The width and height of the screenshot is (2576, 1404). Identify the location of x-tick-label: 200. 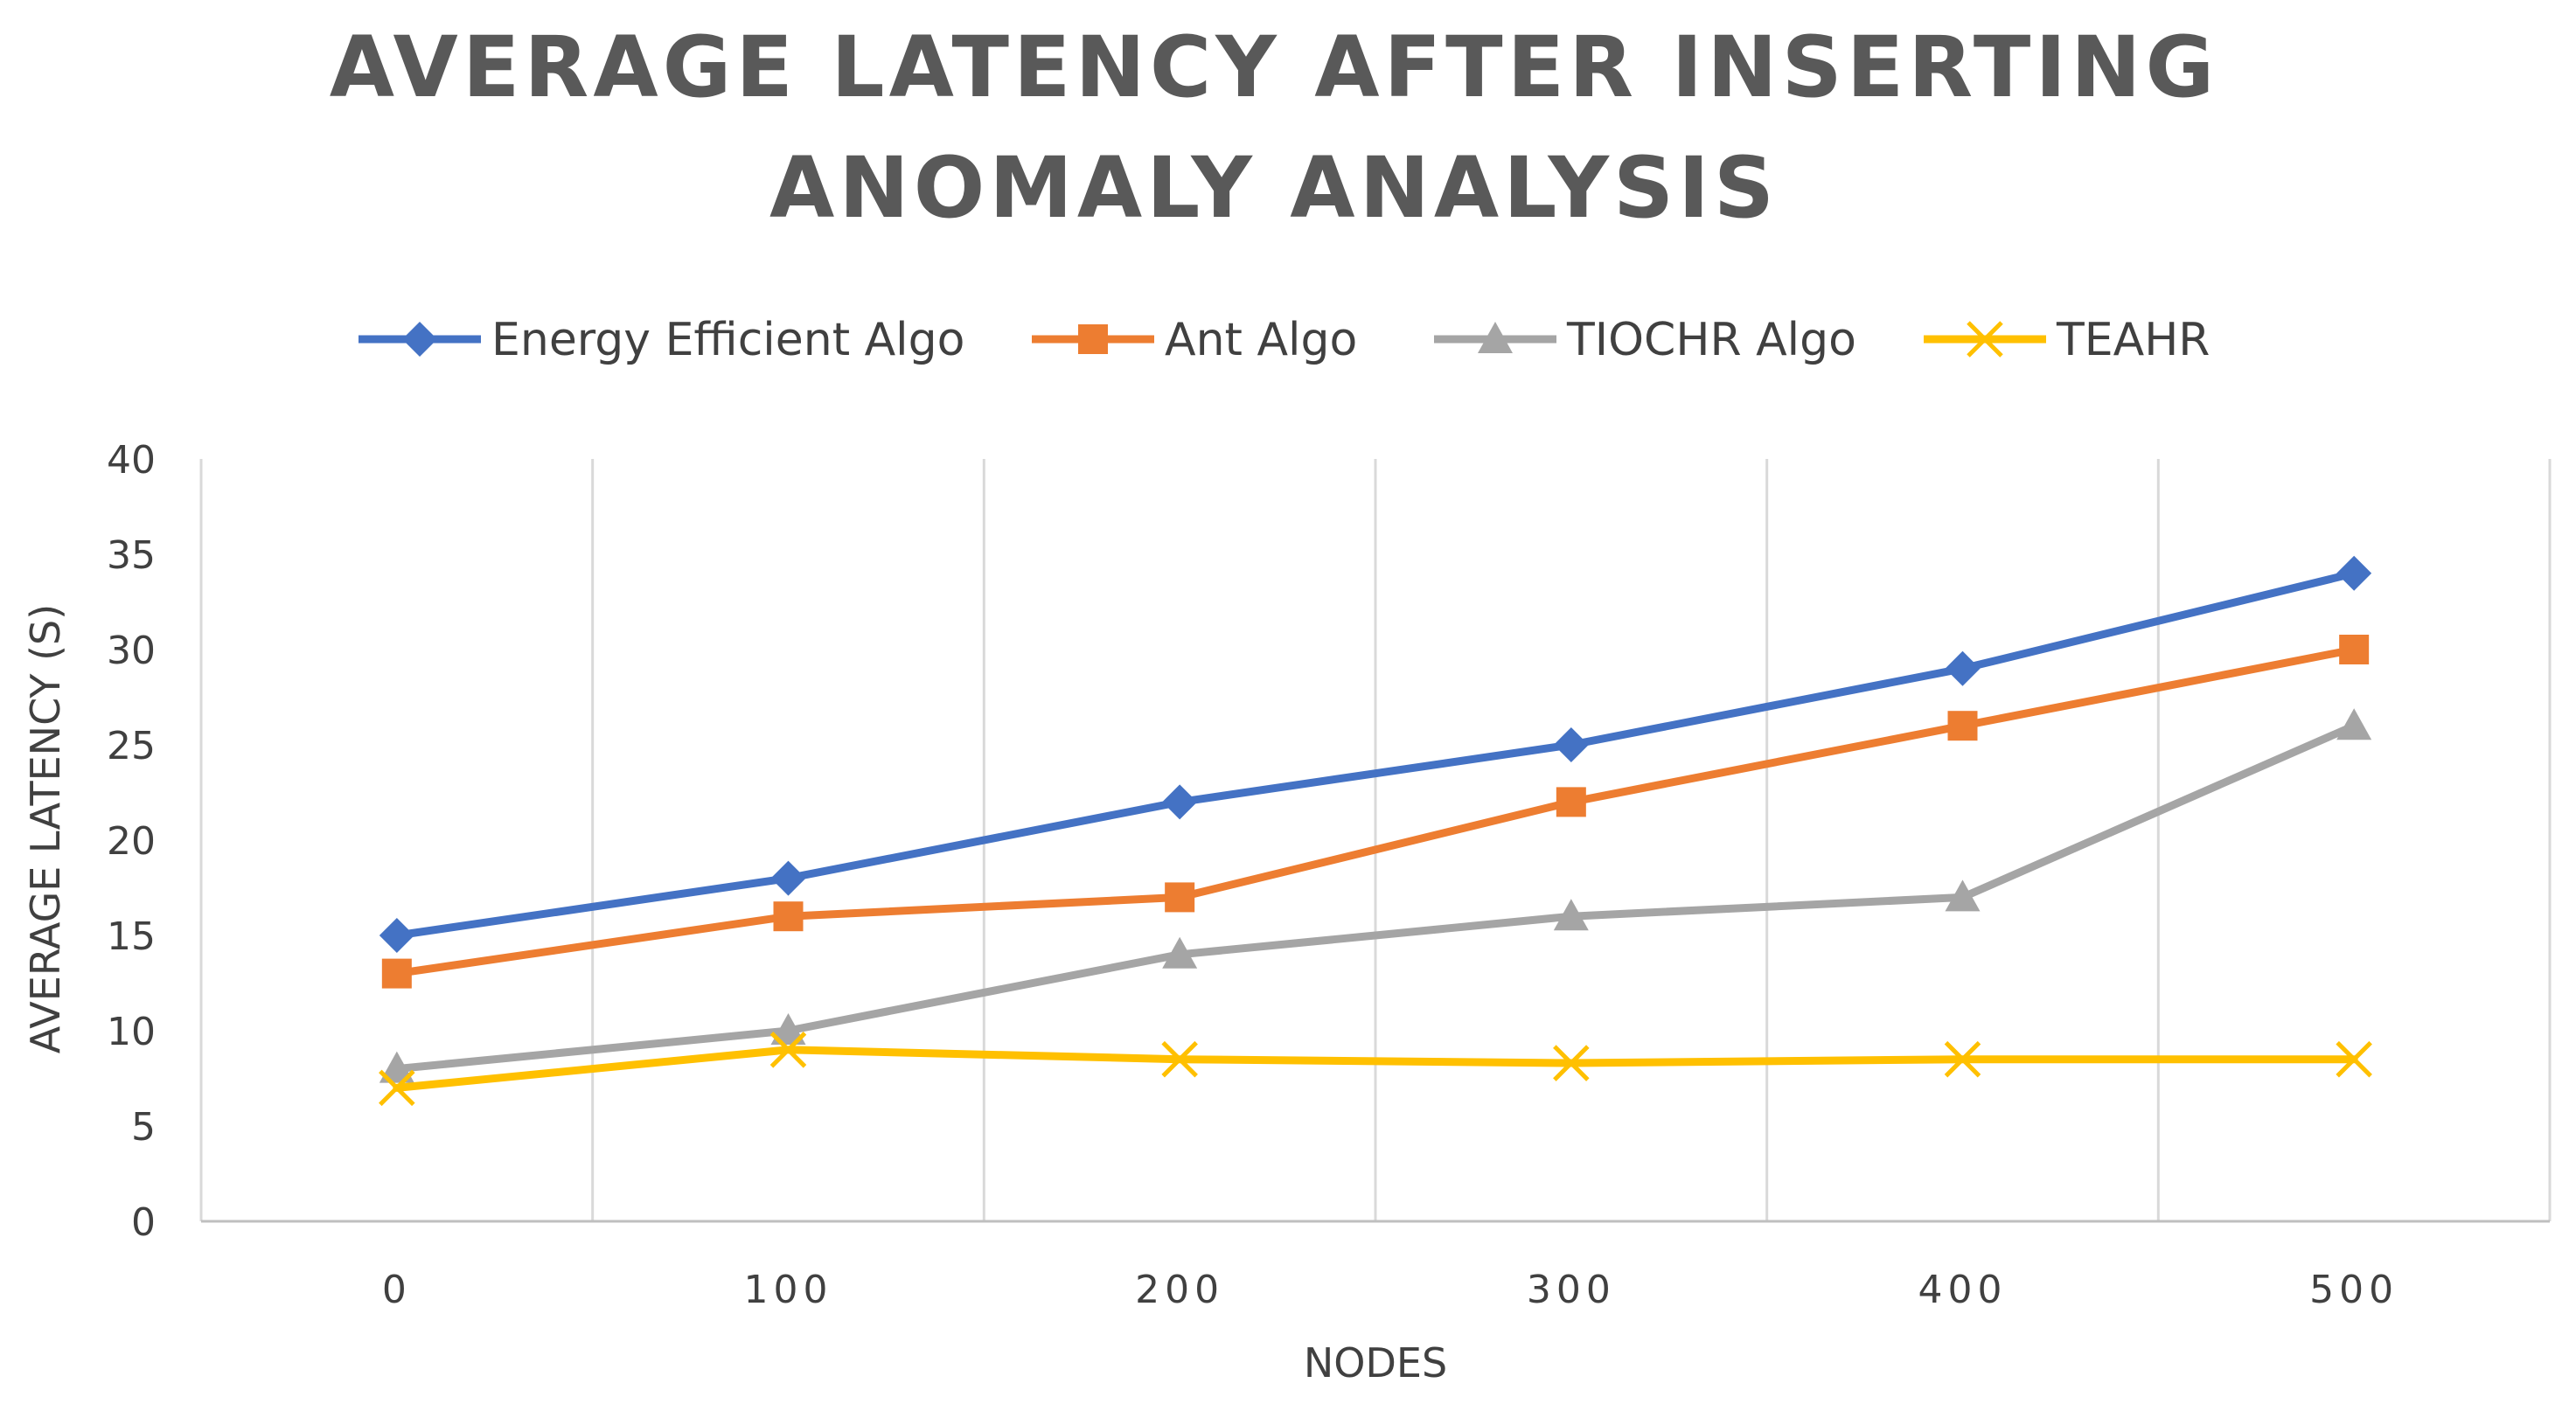
(1179, 1290).